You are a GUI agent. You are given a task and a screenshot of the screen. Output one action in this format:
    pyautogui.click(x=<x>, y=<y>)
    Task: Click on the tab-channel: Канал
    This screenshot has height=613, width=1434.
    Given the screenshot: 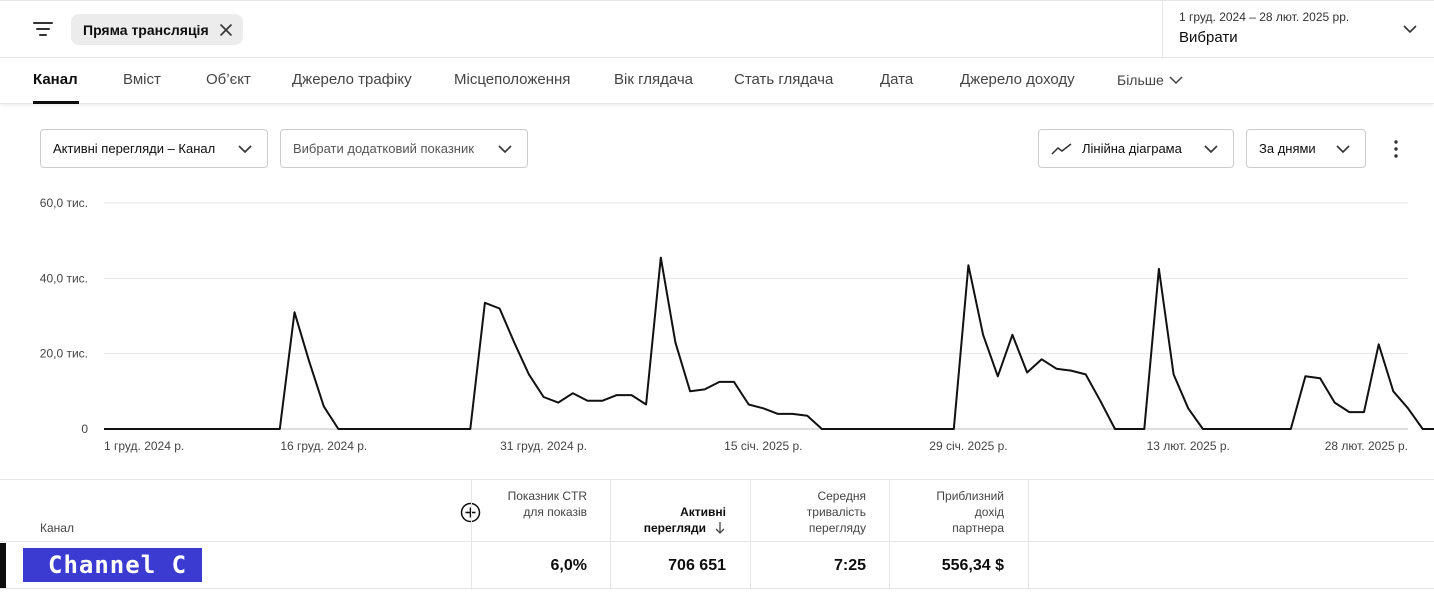 What is the action you would take?
    pyautogui.click(x=55, y=79)
    